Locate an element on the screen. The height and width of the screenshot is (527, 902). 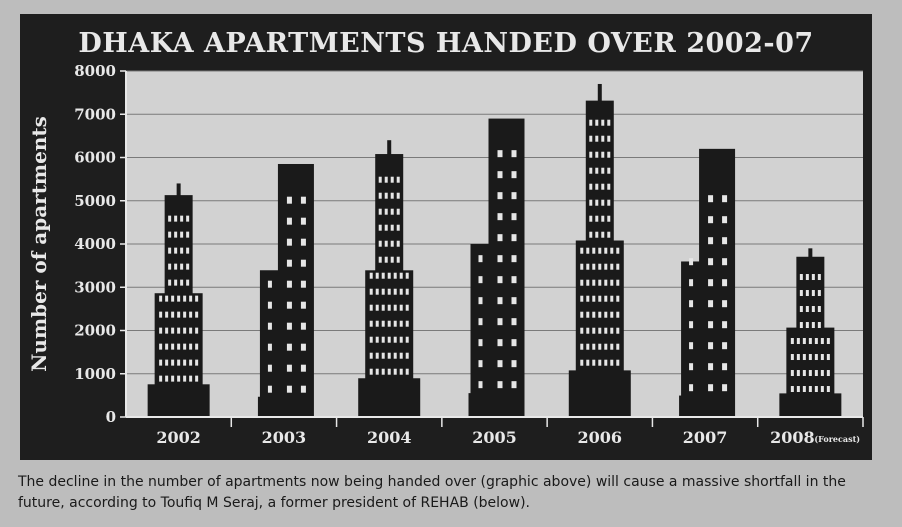
x-tick-label: 2004 is located at coordinates (389, 437).